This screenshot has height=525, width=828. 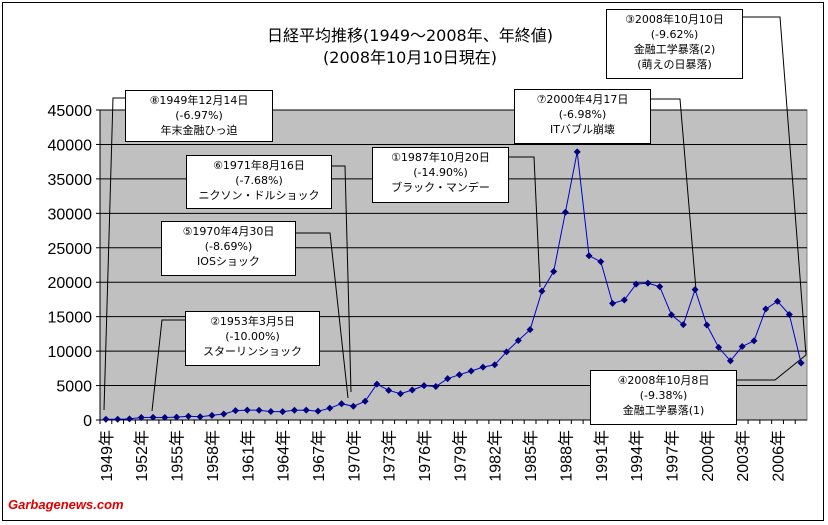 I want to click on x-tick-label: 1961年, so click(x=248, y=456).